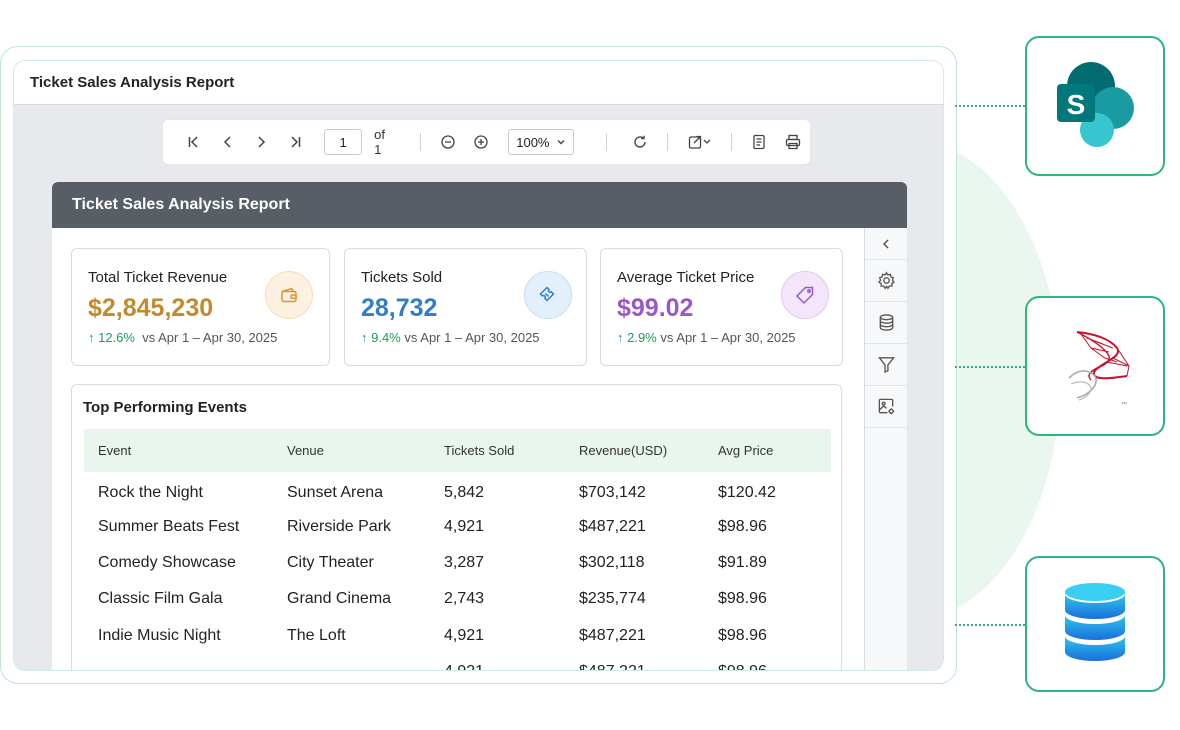 The image size is (1180, 730). What do you see at coordinates (262, 142) in the screenshot?
I see `next-page-icon` at bounding box center [262, 142].